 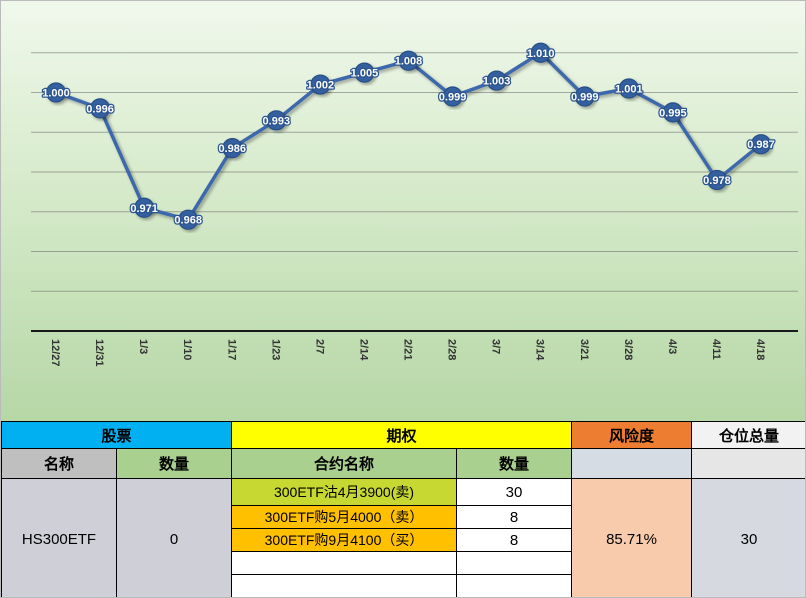 What do you see at coordinates (408, 349) in the screenshot?
I see `svg-text: 2/21` at bounding box center [408, 349].